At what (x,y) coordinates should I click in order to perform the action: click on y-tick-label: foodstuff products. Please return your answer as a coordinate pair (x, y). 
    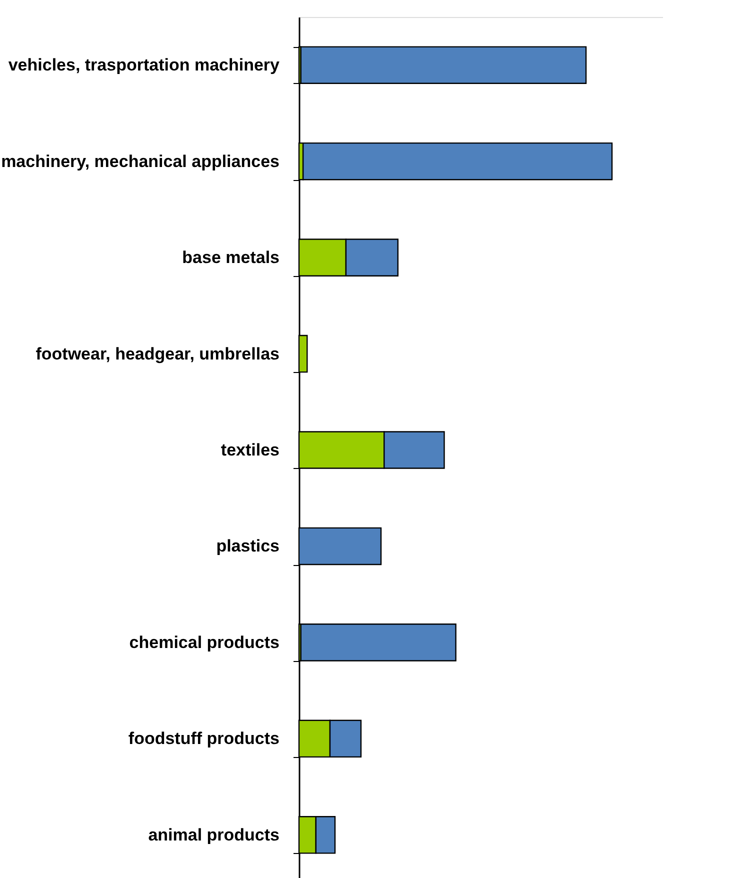
    Looking at the image, I should click on (204, 738).